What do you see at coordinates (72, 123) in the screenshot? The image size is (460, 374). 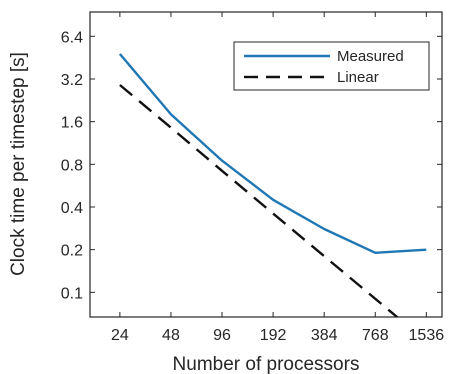 I see `y-tick-label: 1.6` at bounding box center [72, 123].